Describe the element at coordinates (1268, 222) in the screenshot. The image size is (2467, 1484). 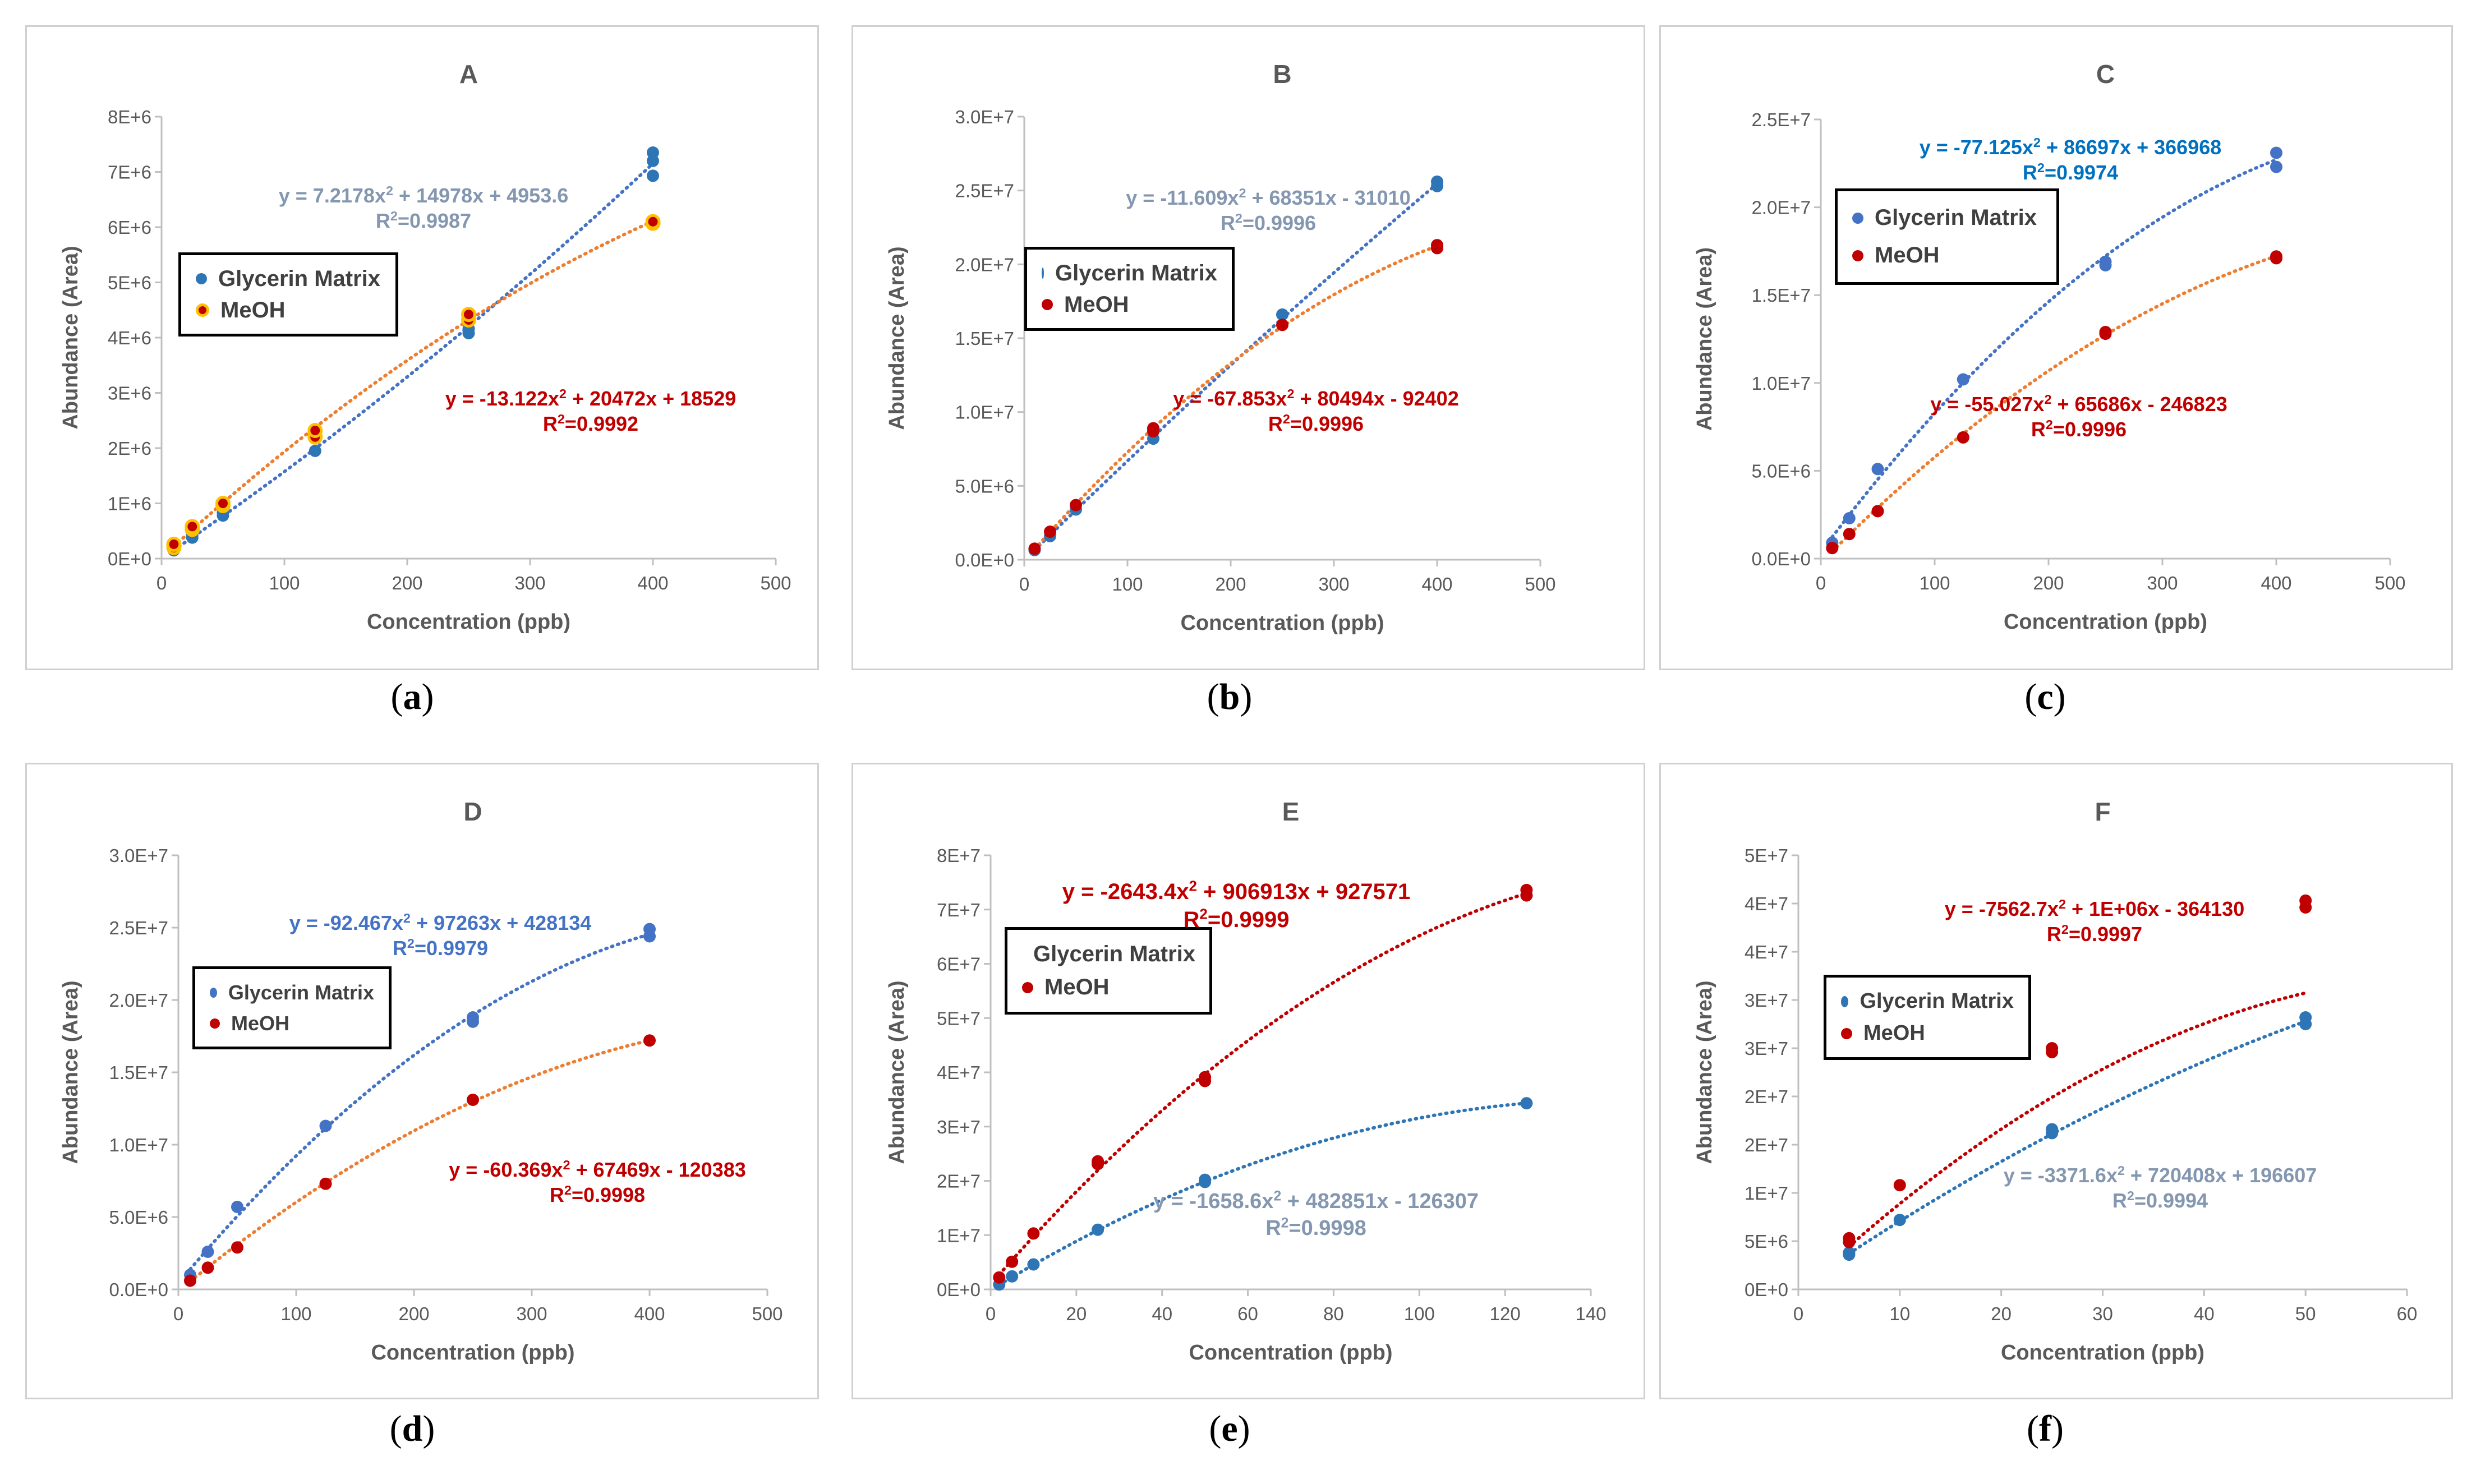
I see `r-squared-text: R2=0.9996` at that location.